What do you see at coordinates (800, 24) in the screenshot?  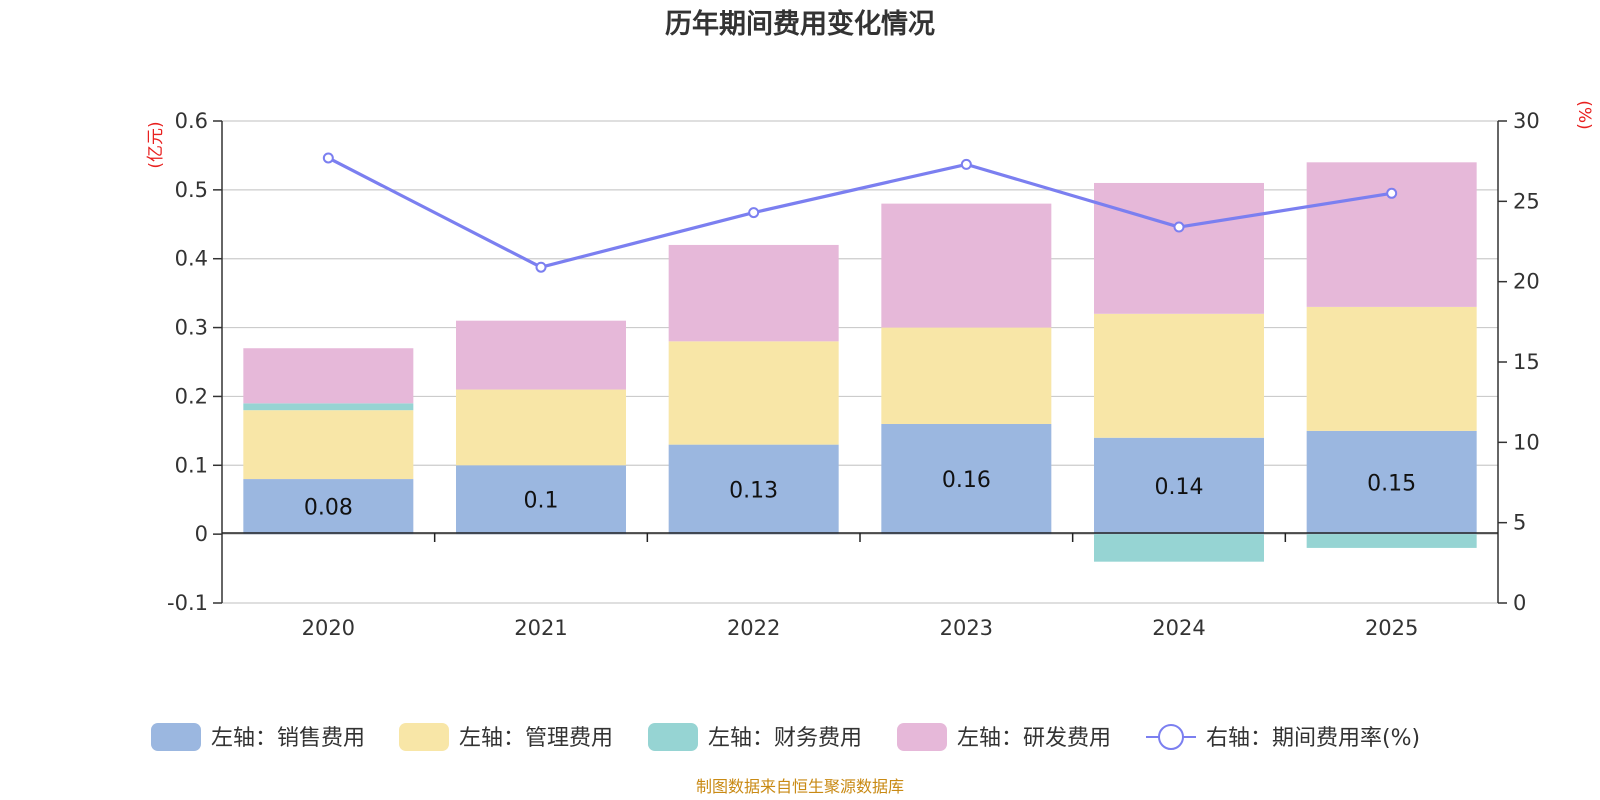 I see `chart-title: 历年期间费用变化情况` at bounding box center [800, 24].